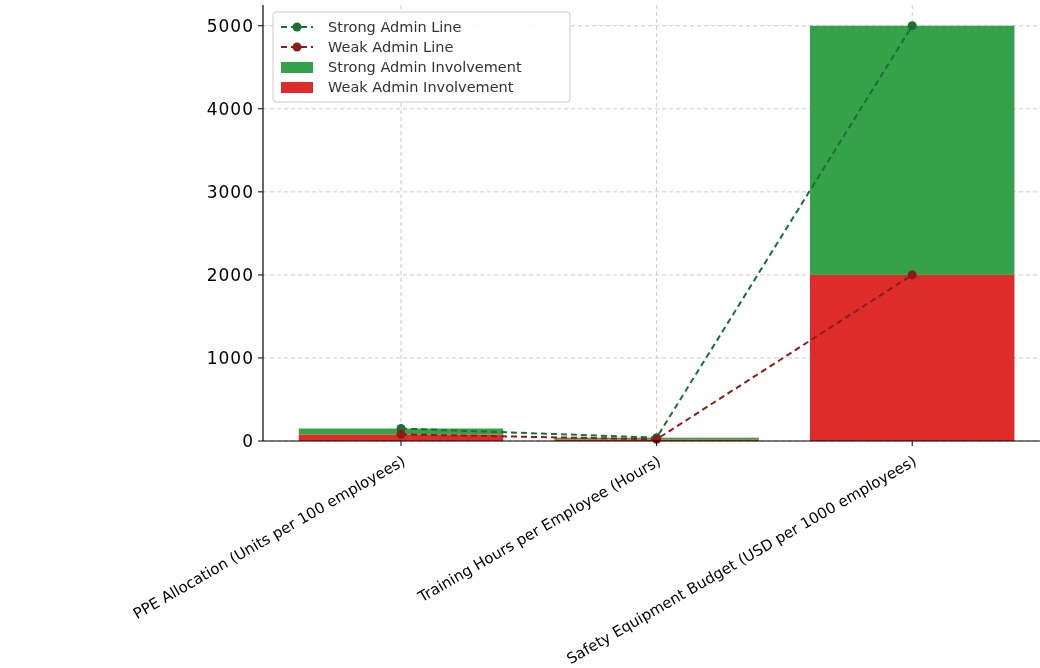  What do you see at coordinates (230, 108) in the screenshot?
I see `y-tick-label: 4000` at bounding box center [230, 108].